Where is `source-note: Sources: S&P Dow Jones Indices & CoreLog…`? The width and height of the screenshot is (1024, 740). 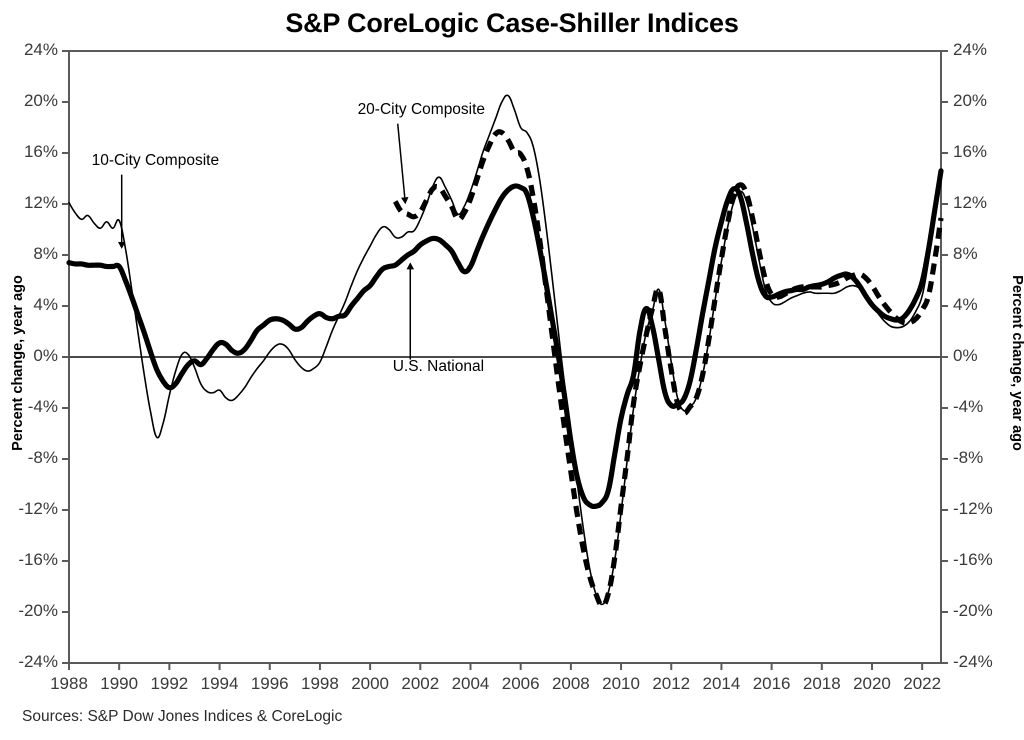 source-note: Sources: S&P Dow Jones Indices & CoreLog… is located at coordinates (182, 716).